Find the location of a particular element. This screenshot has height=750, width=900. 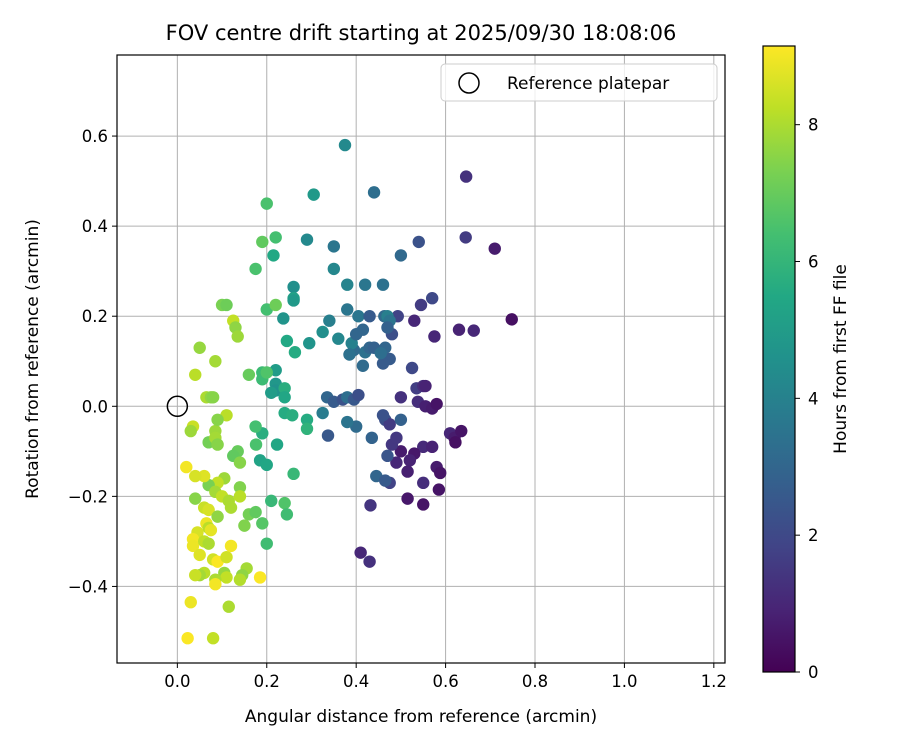

reference-marker is located at coordinates (177, 406).